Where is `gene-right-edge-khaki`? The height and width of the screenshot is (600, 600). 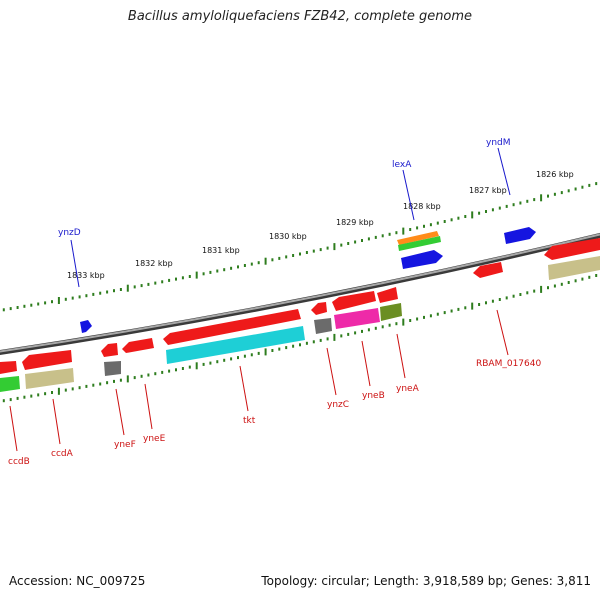 gene-right-edge-khaki is located at coordinates (574, 268).